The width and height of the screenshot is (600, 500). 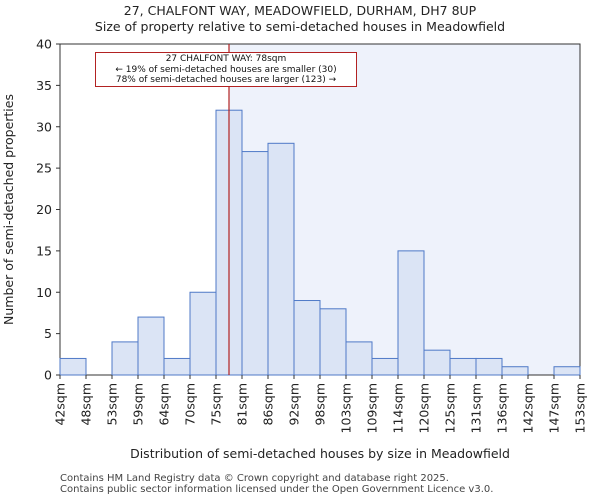 I want to click on x-tick-label: 59sqm, so click(x=138, y=404).